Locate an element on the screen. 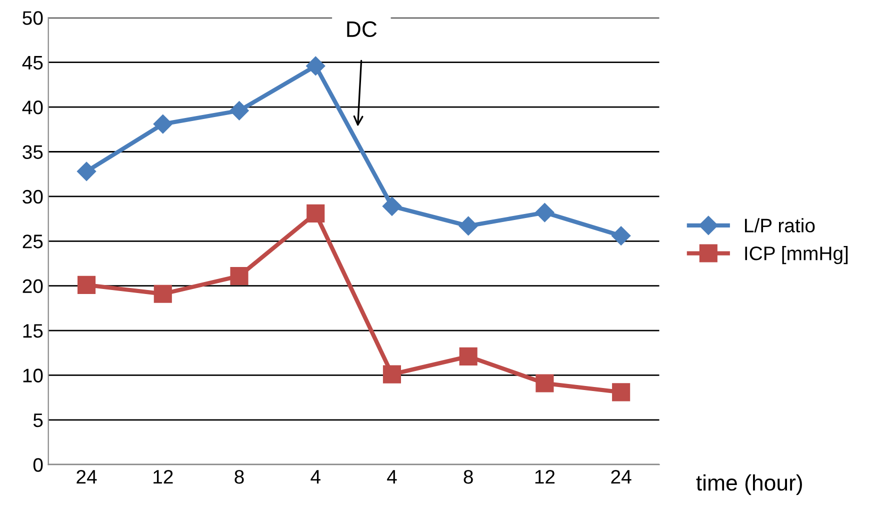 Image resolution: width=879 pixels, height=505 pixels. y-tick-label: 45 is located at coordinates (32, 63).